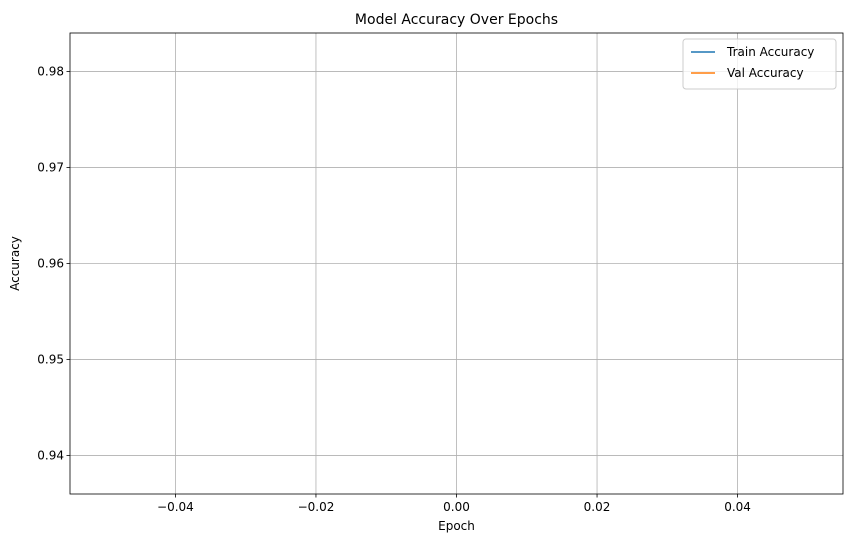  What do you see at coordinates (597, 507) in the screenshot?
I see `x-tick-label: 0.02` at bounding box center [597, 507].